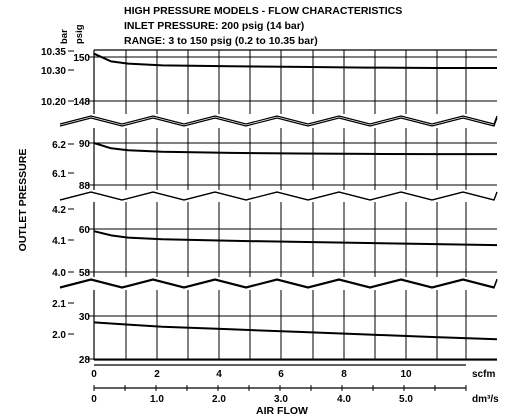 This screenshot has height=417, width=505. I want to click on psig-tick-label: 90, so click(85, 144).